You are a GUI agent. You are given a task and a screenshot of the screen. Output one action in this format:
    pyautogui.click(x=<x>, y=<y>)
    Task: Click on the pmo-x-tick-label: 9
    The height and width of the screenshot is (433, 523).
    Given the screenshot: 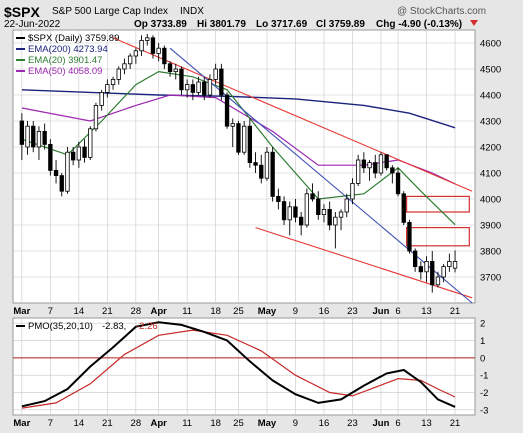 What is the action you would take?
    pyautogui.click(x=295, y=423)
    